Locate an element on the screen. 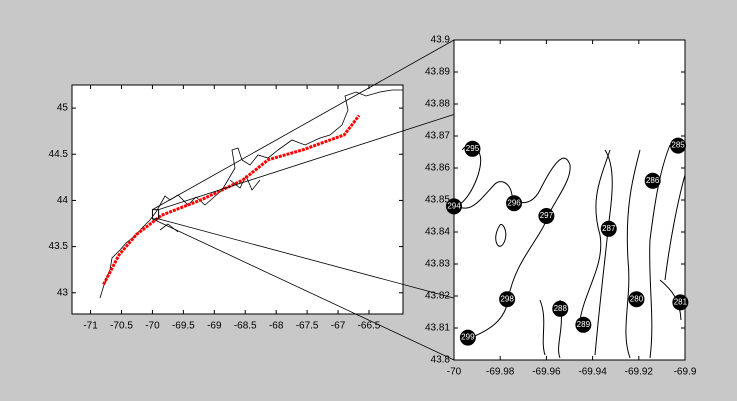 The height and width of the screenshot is (401, 737). x-tick-label: -68.5 is located at coordinates (245, 326).